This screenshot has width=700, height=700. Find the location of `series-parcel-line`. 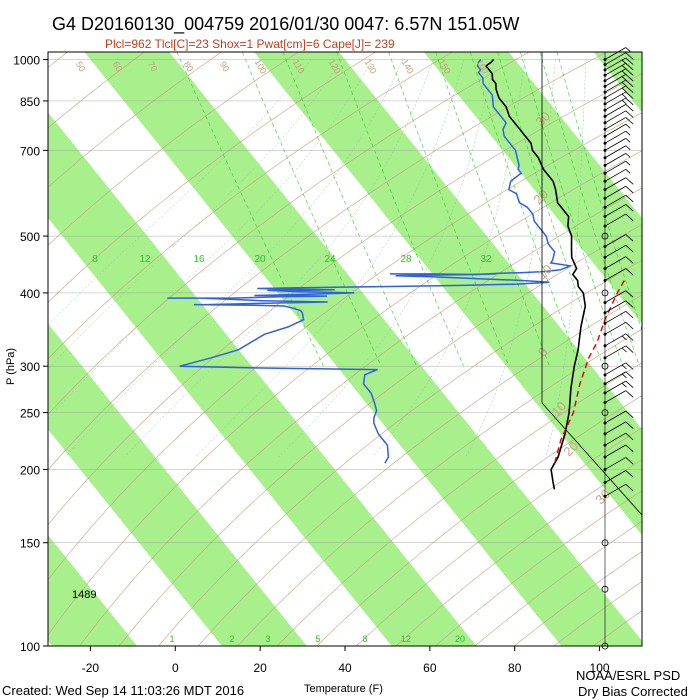

series-parcel-line is located at coordinates (589, 372).